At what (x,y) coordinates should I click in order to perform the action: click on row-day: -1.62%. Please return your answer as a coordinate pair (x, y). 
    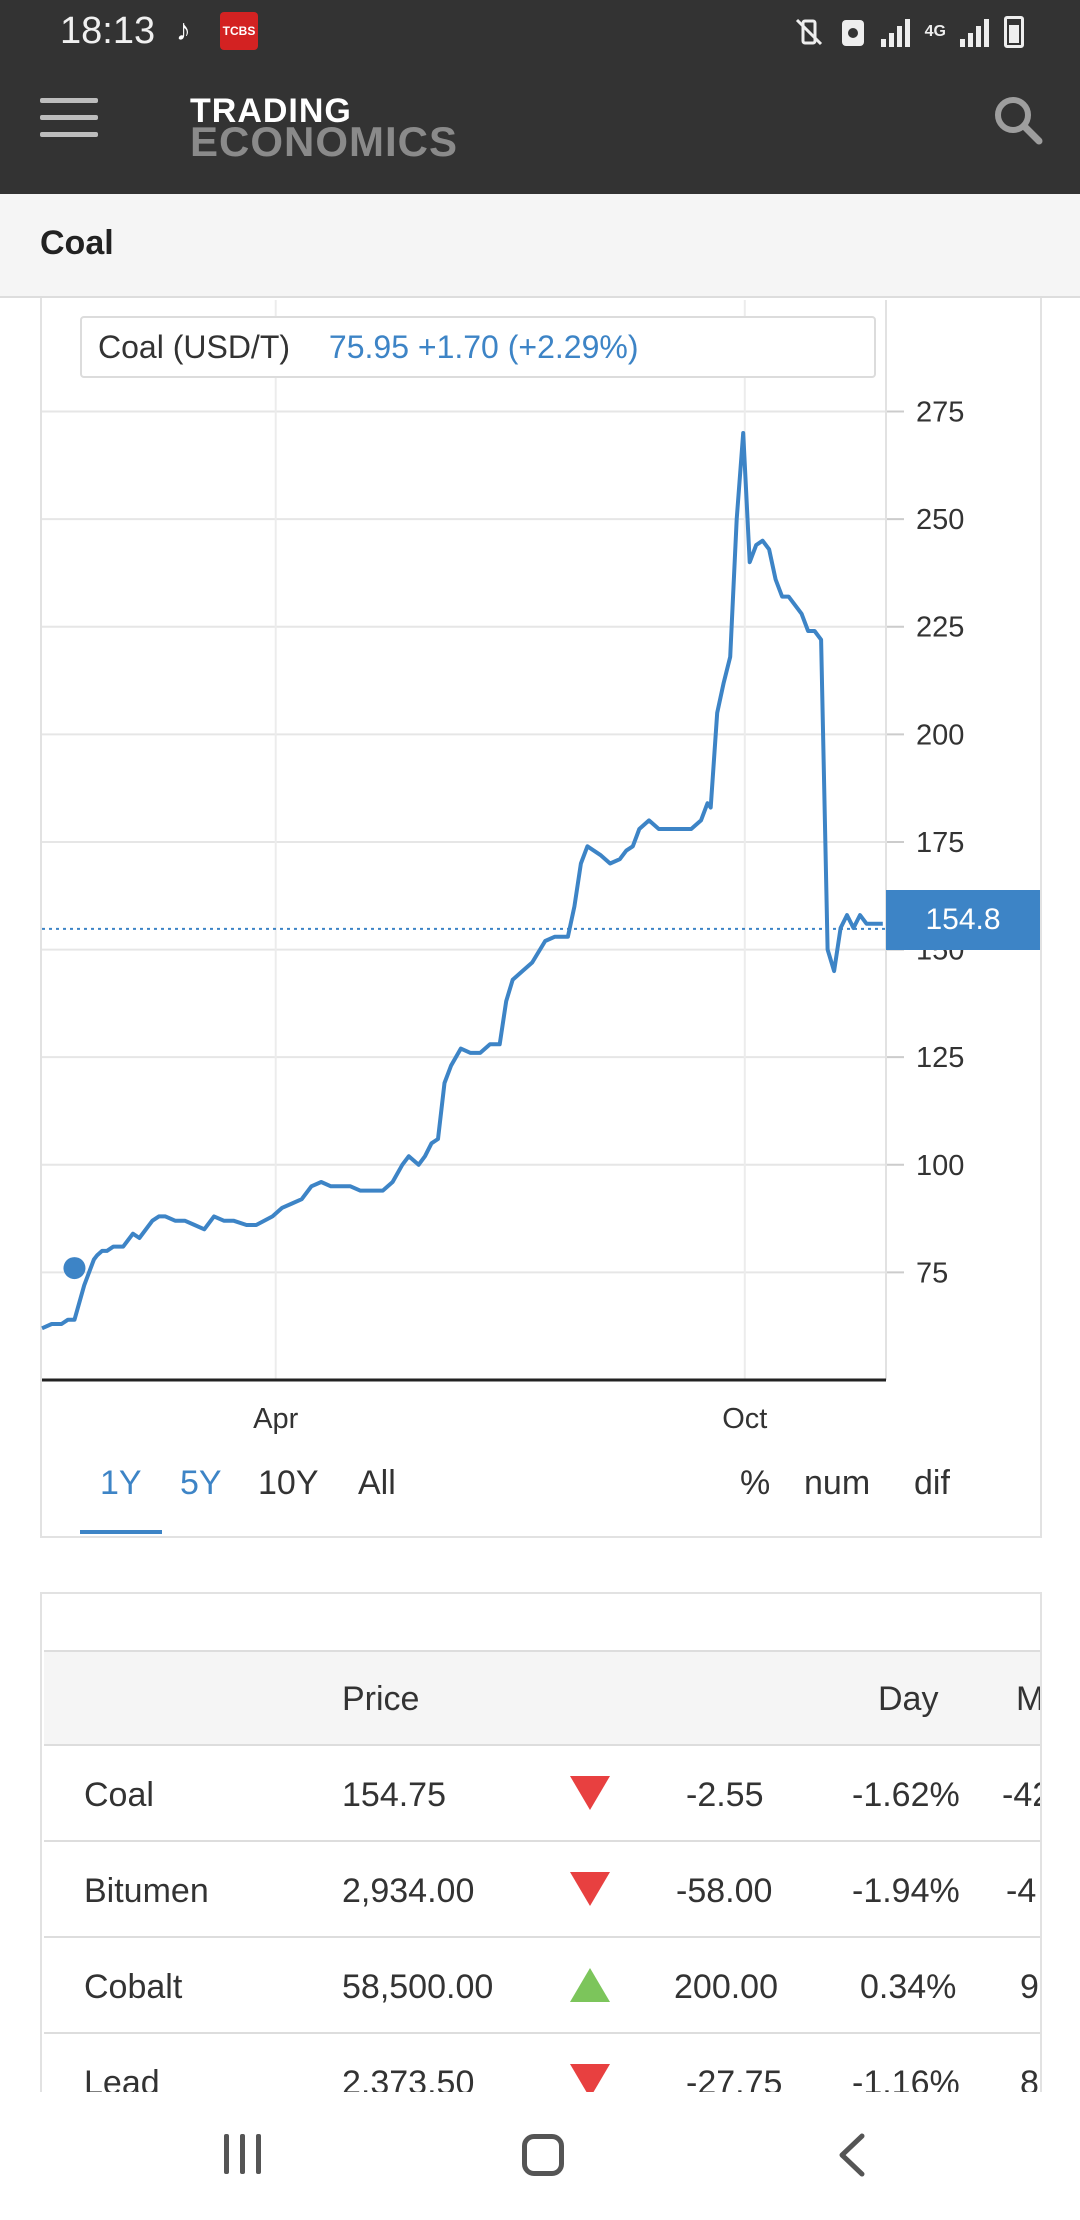
    Looking at the image, I should click on (906, 1795).